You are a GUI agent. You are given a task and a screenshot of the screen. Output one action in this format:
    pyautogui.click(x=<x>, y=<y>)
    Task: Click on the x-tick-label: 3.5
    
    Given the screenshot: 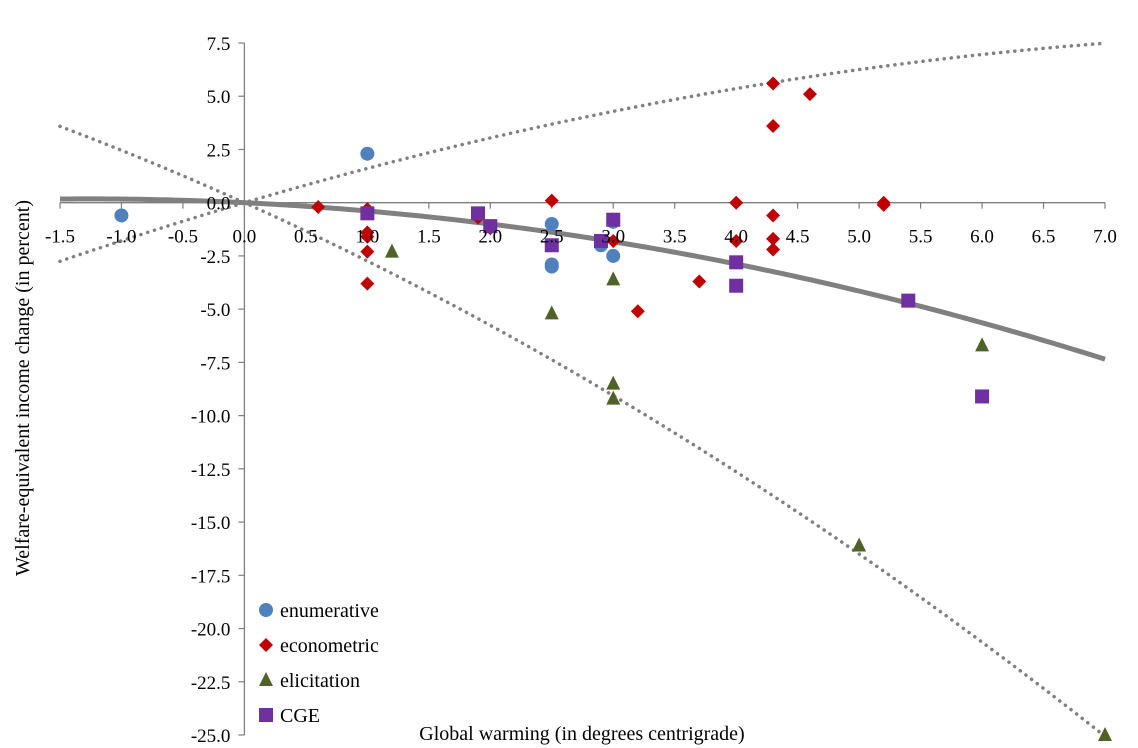 What is the action you would take?
    pyautogui.click(x=675, y=237)
    